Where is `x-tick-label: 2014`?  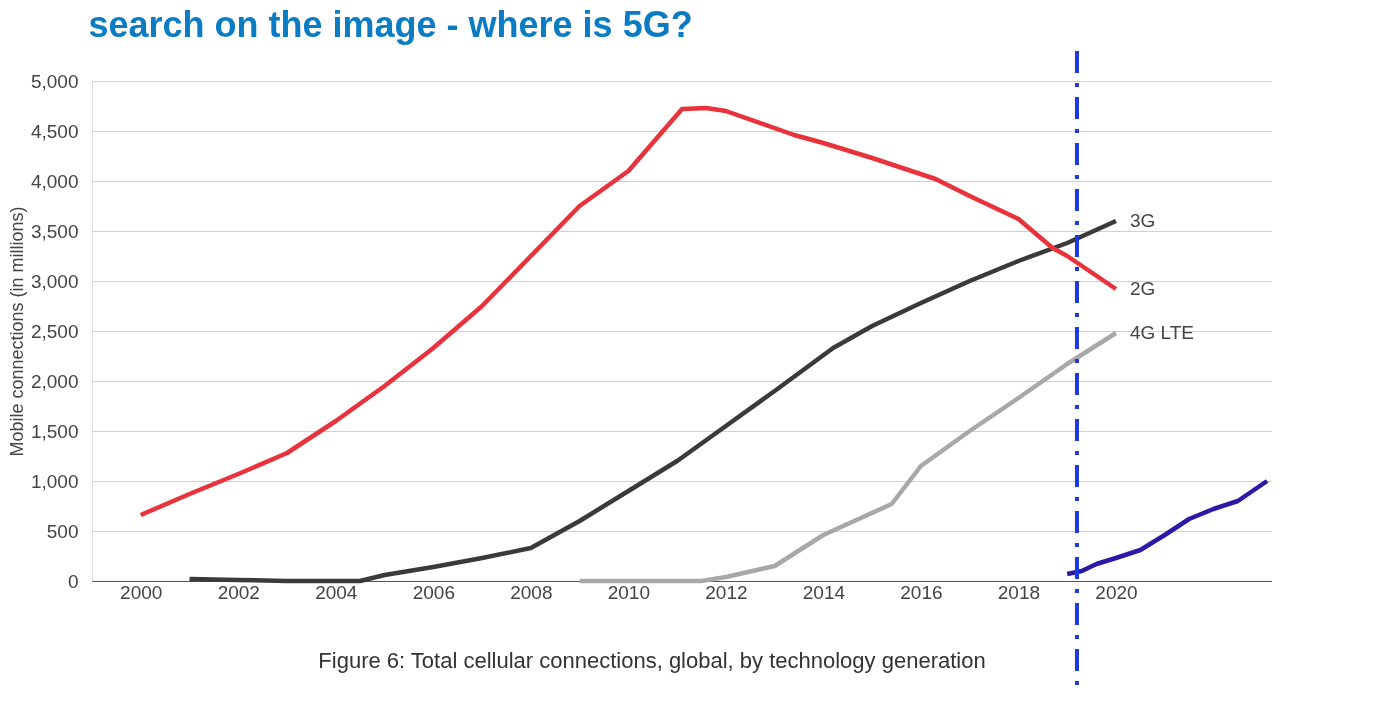
x-tick-label: 2014 is located at coordinates (824, 592).